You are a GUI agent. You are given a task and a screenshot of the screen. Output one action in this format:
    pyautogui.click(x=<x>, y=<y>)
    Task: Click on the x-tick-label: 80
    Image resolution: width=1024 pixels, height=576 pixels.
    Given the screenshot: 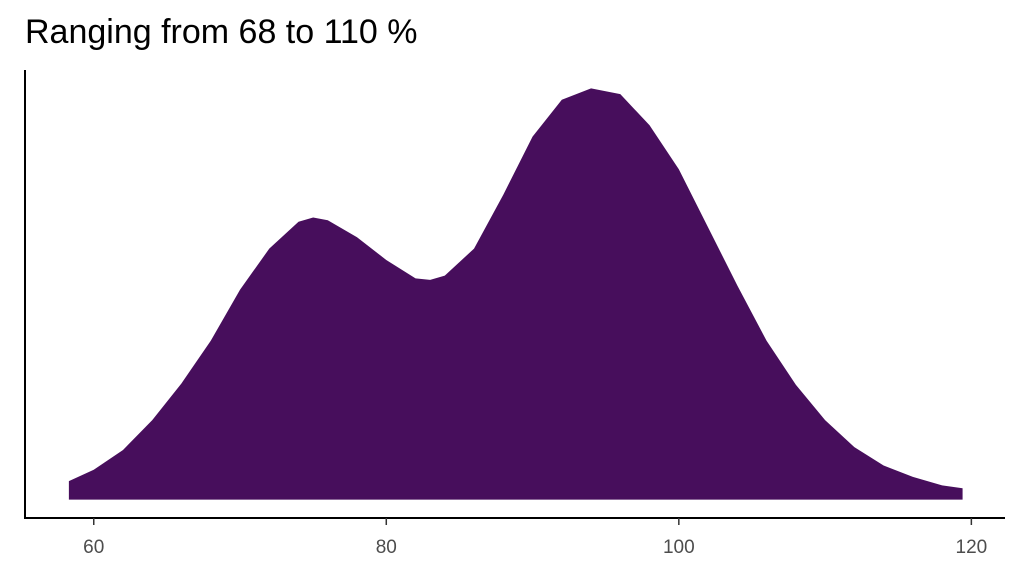 What is the action you would take?
    pyautogui.click(x=386, y=547)
    